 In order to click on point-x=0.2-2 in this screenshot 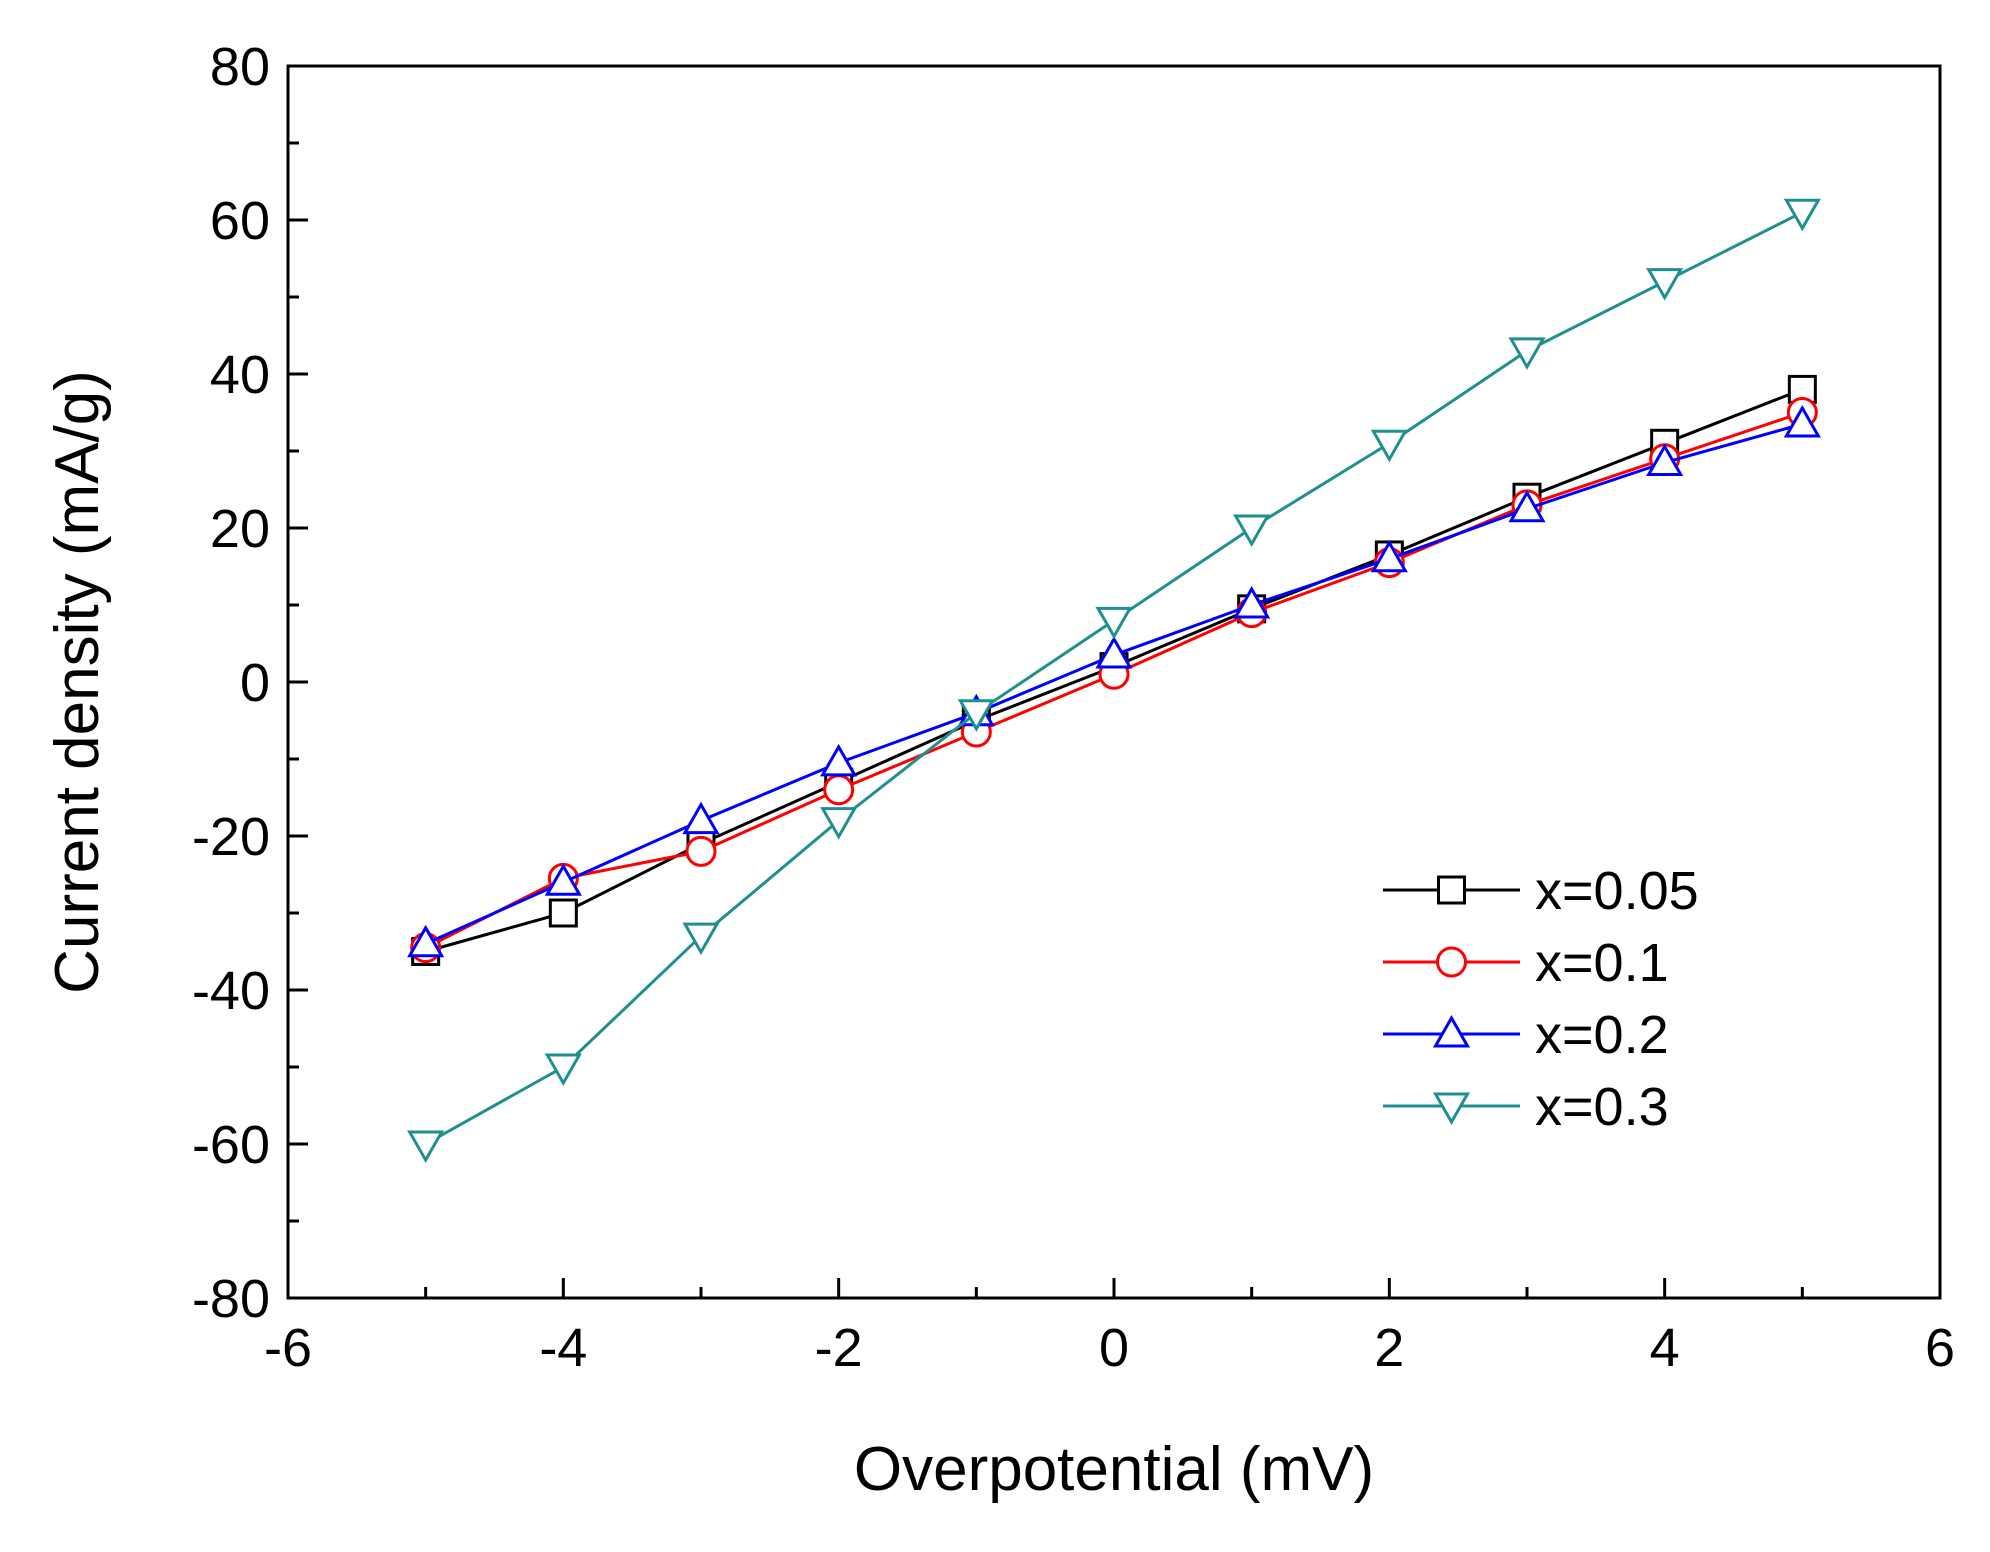, I will do `click(701, 818)`.